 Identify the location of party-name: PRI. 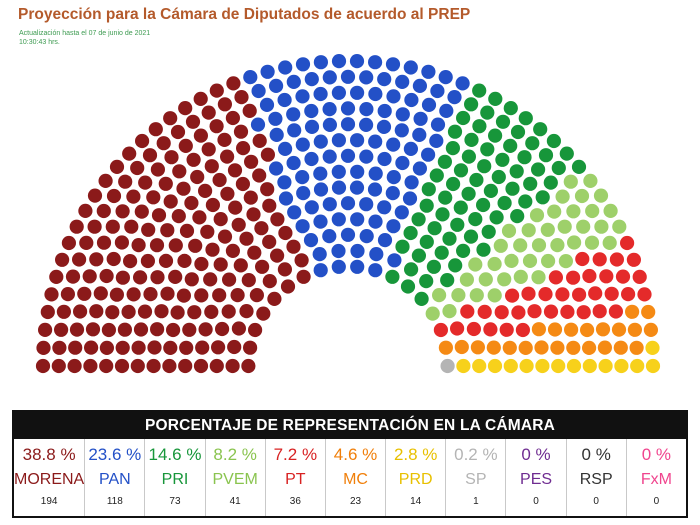
(175, 479).